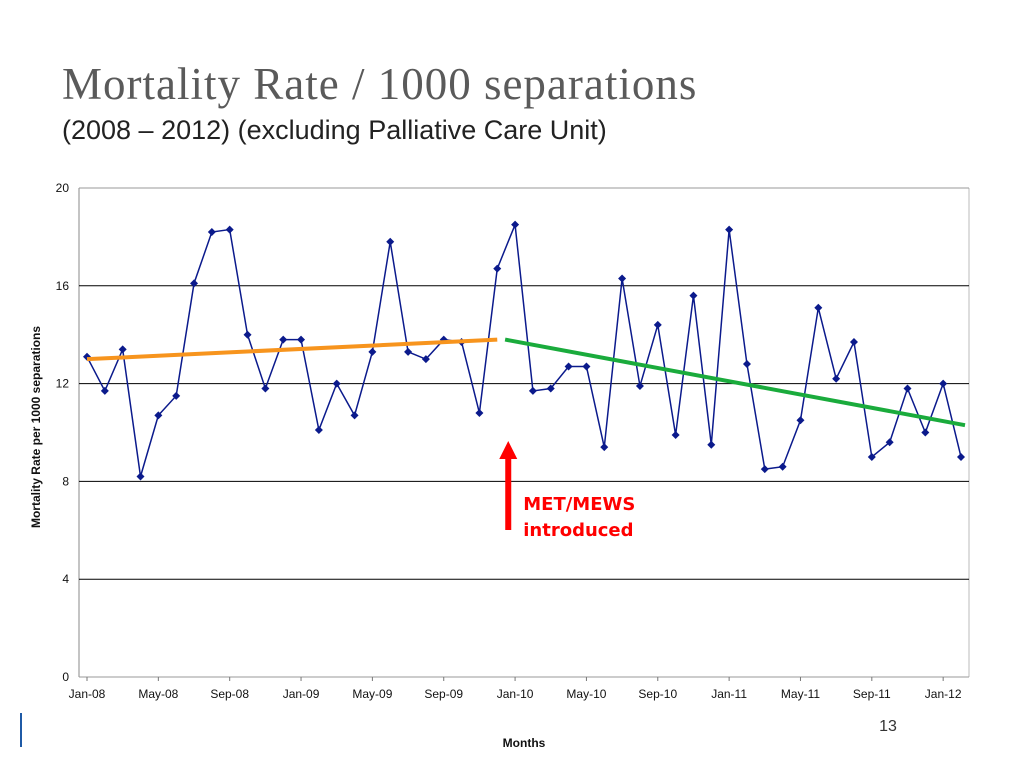  Describe the element at coordinates (36, 427) in the screenshot. I see `y-axis-title: Mortality Rate per 1000 separations` at that location.